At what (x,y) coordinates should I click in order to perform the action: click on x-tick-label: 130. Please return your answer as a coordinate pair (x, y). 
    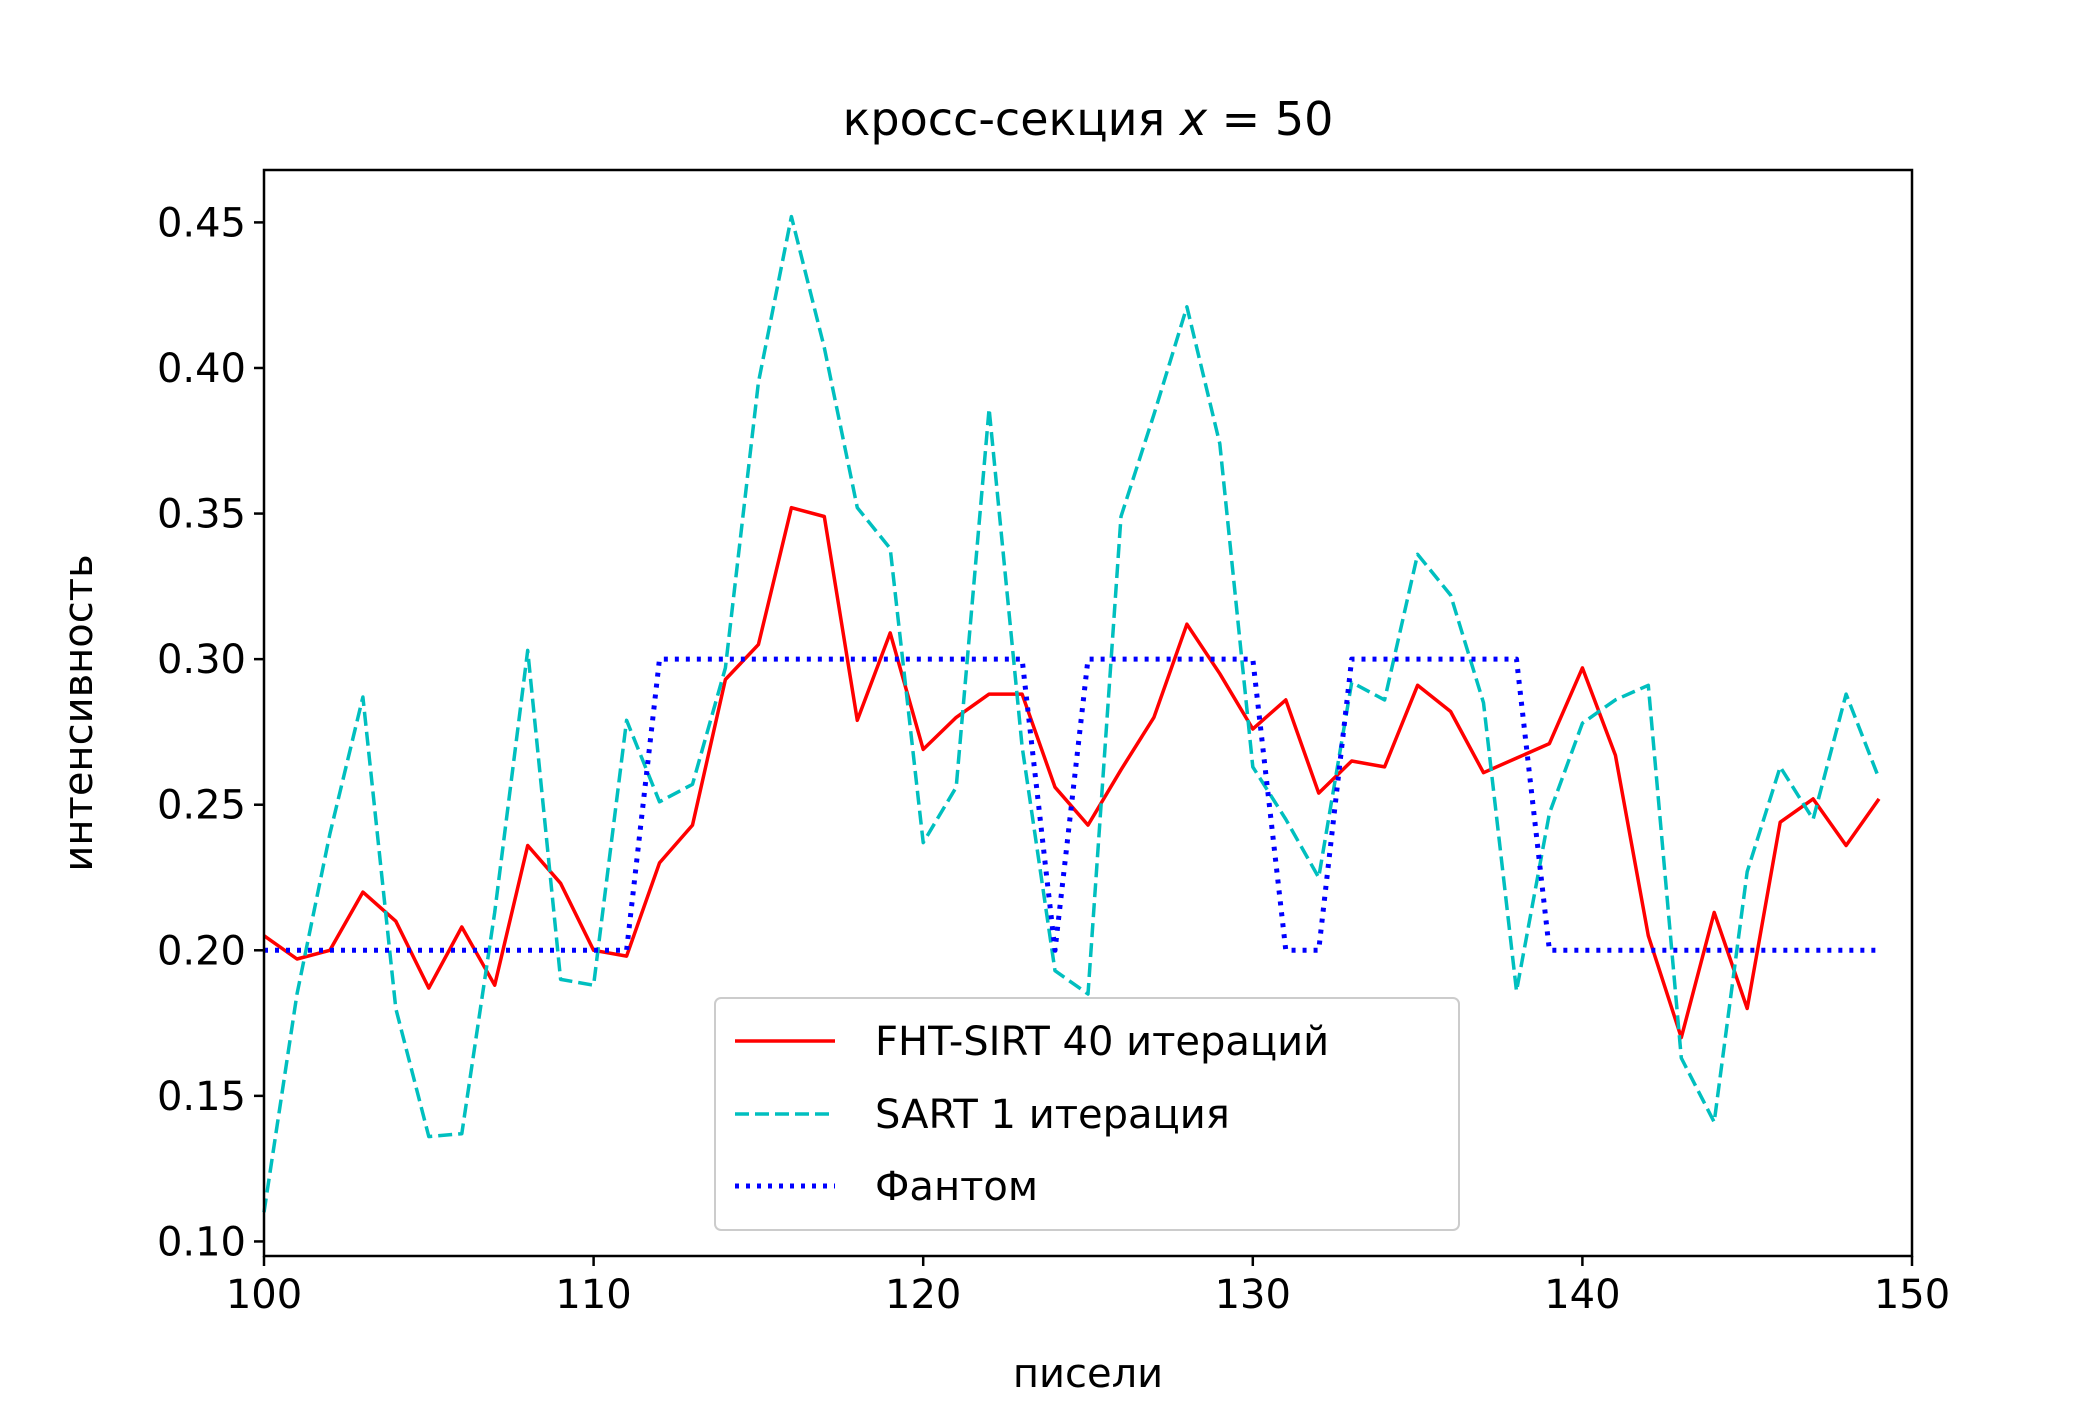
    Looking at the image, I should click on (1253, 1295).